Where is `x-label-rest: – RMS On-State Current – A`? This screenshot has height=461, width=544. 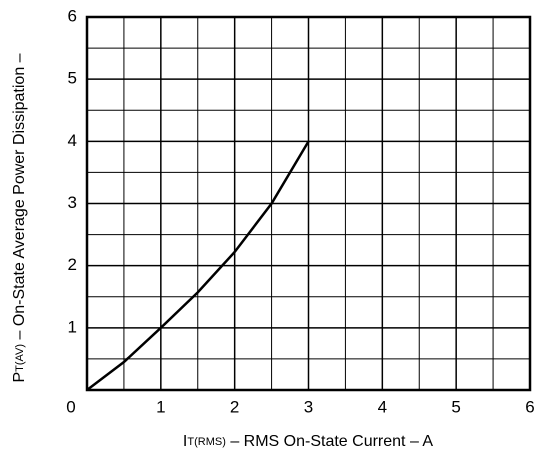 x-label-rest: – RMS On-State Current – A is located at coordinates (330, 441).